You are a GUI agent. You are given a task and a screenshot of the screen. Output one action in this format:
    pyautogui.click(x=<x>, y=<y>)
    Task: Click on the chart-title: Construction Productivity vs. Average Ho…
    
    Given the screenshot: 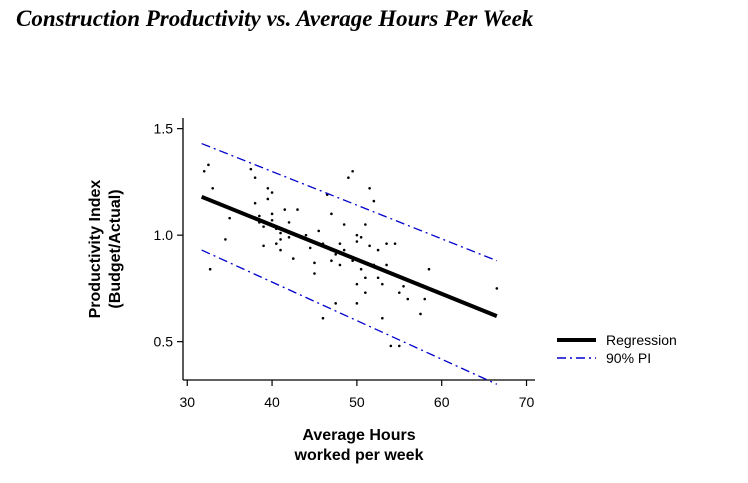 What is the action you would take?
    pyautogui.click(x=275, y=18)
    